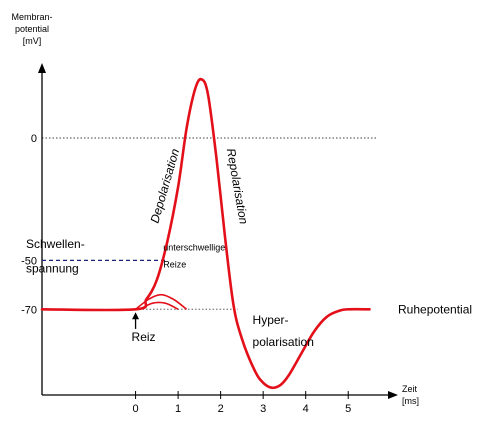  Describe the element at coordinates (410, 389) in the screenshot. I see `x-axis-label-line-1: Zeit` at that location.